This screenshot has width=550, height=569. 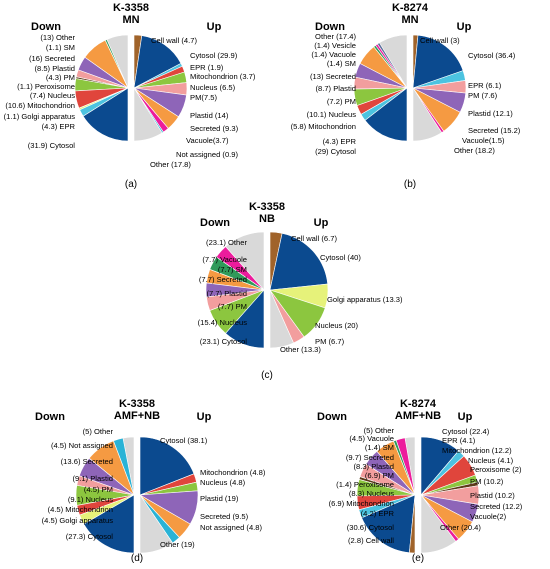 What do you see at coordinates (54, 68) in the screenshot?
I see `slice-label-down: (8.5) Plastid` at bounding box center [54, 68].